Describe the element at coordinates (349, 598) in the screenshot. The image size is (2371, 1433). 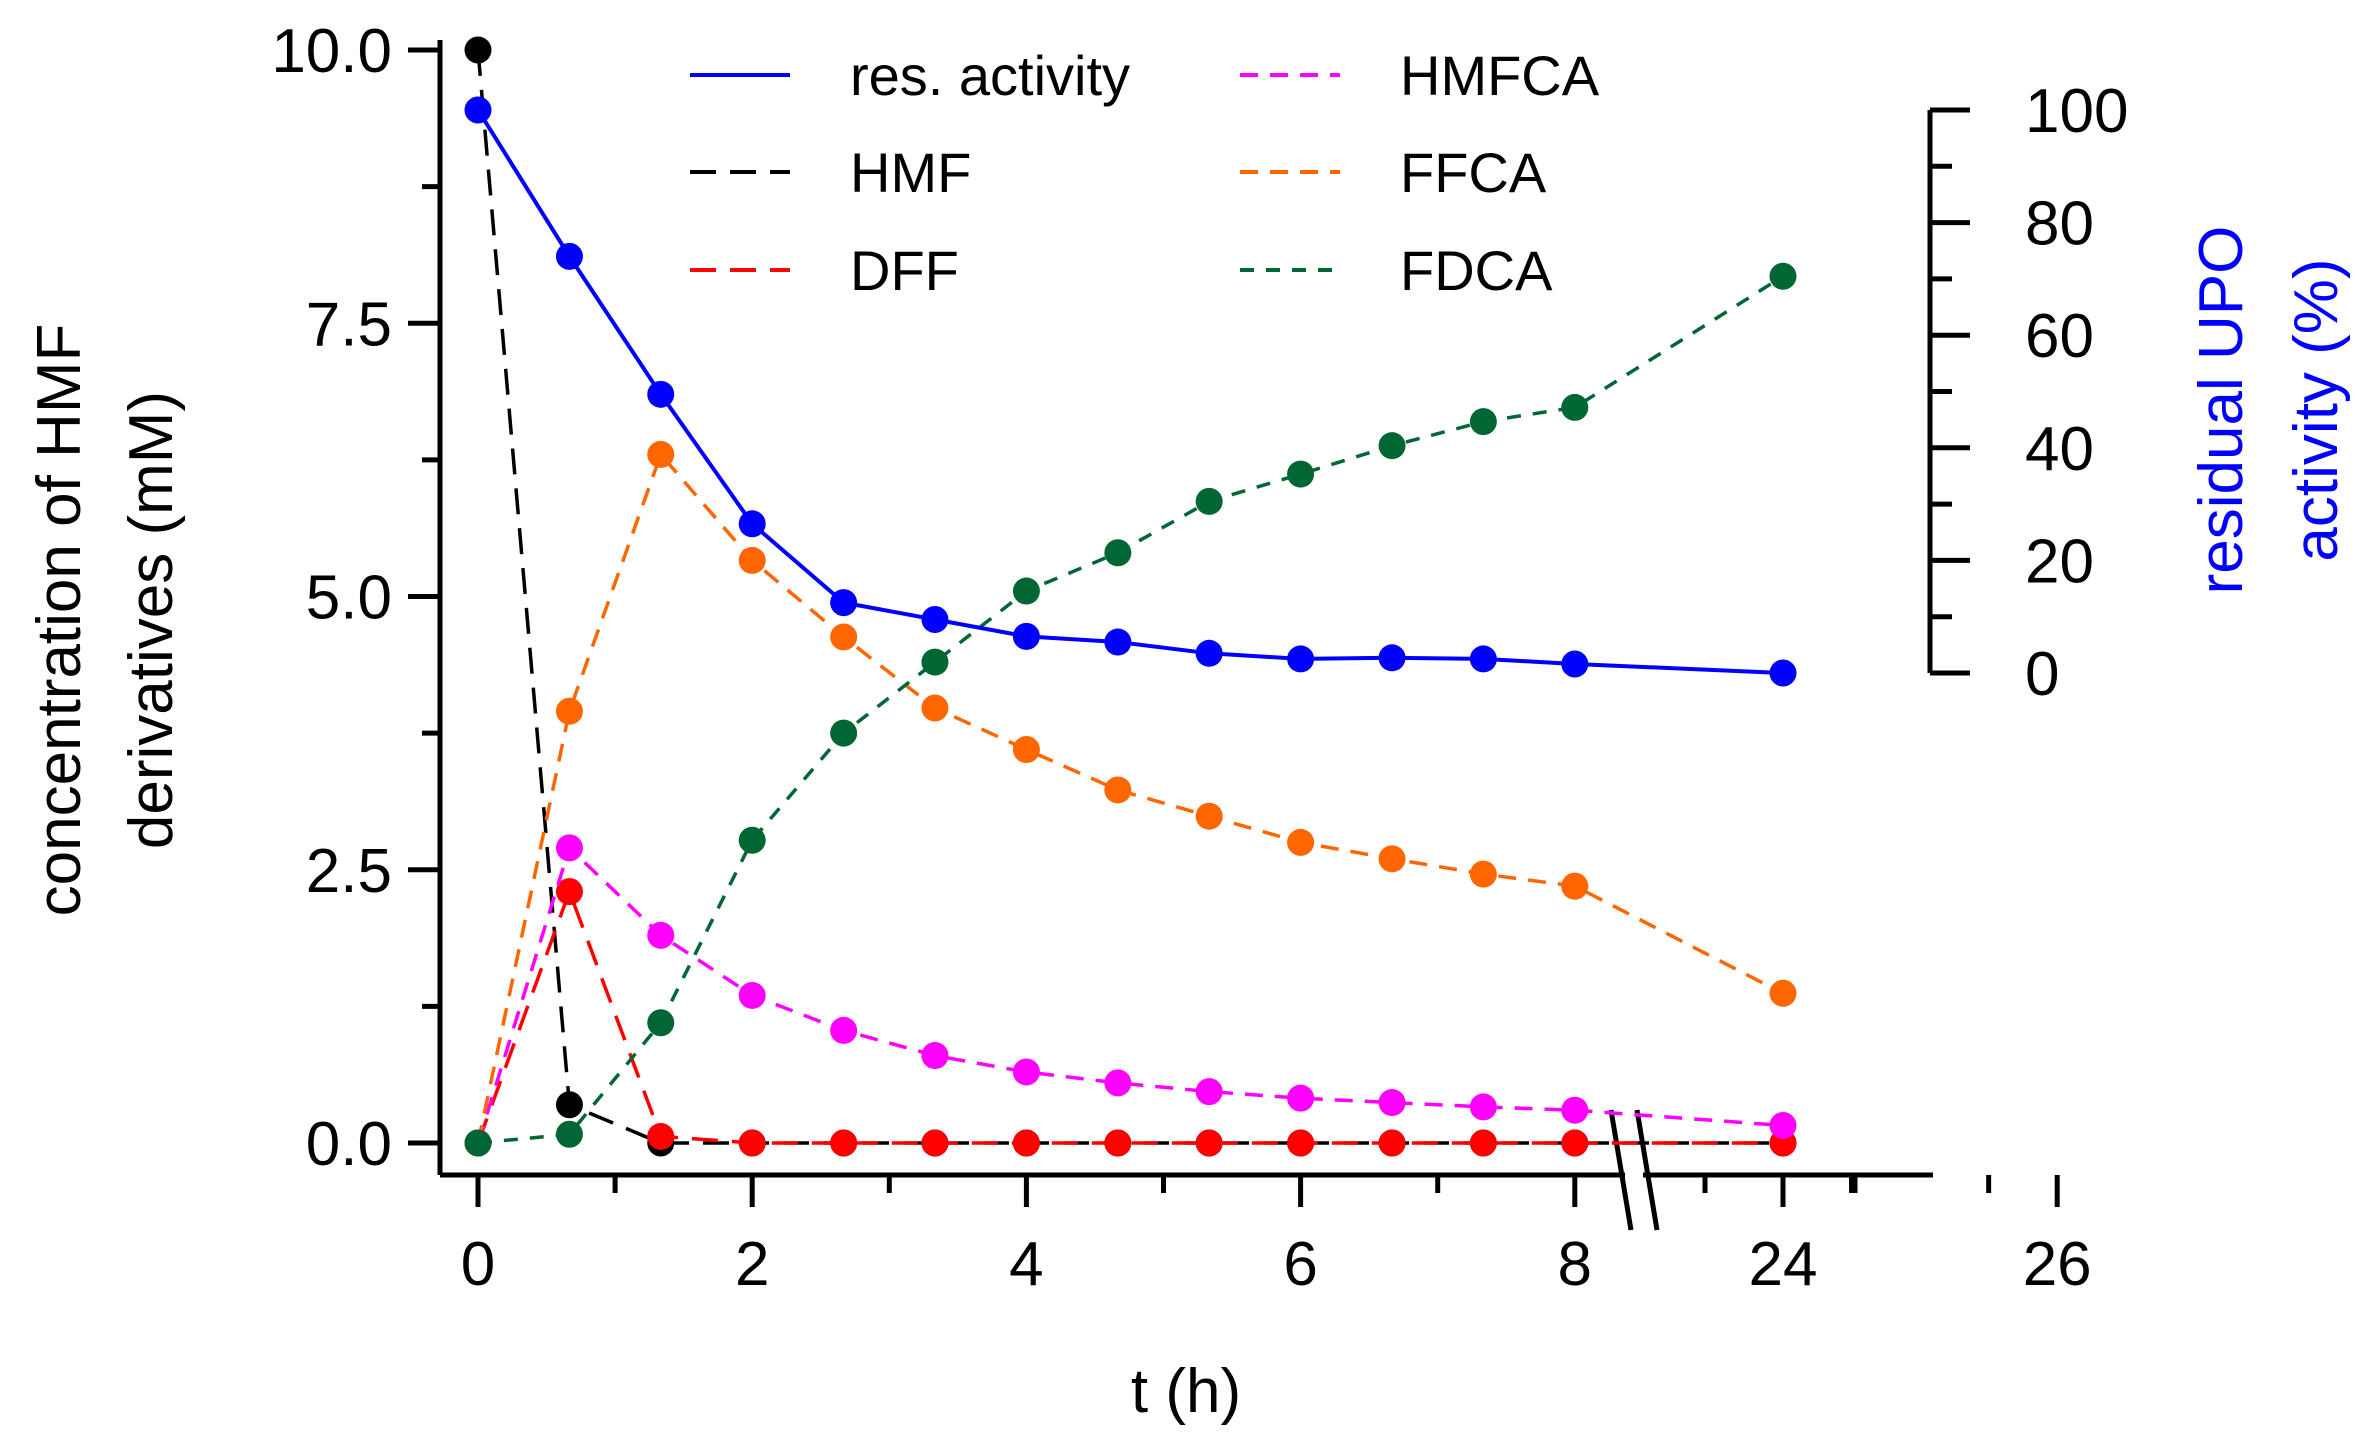
I see `left-y-tick-label: 5.0` at that location.